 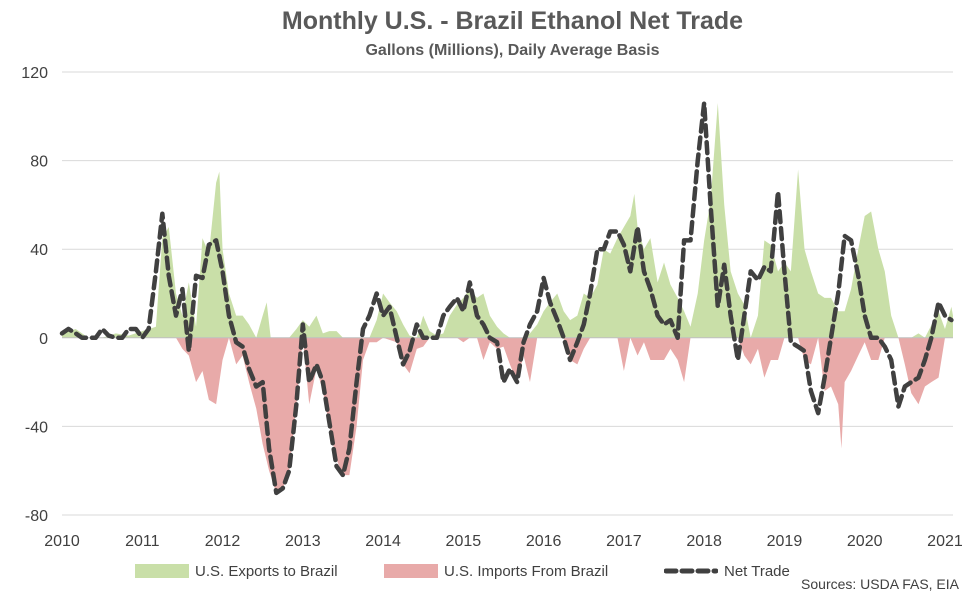 What do you see at coordinates (512, 50) in the screenshot?
I see `chart-subtitle: Gallons (Millions), Daily Average Basis` at bounding box center [512, 50].